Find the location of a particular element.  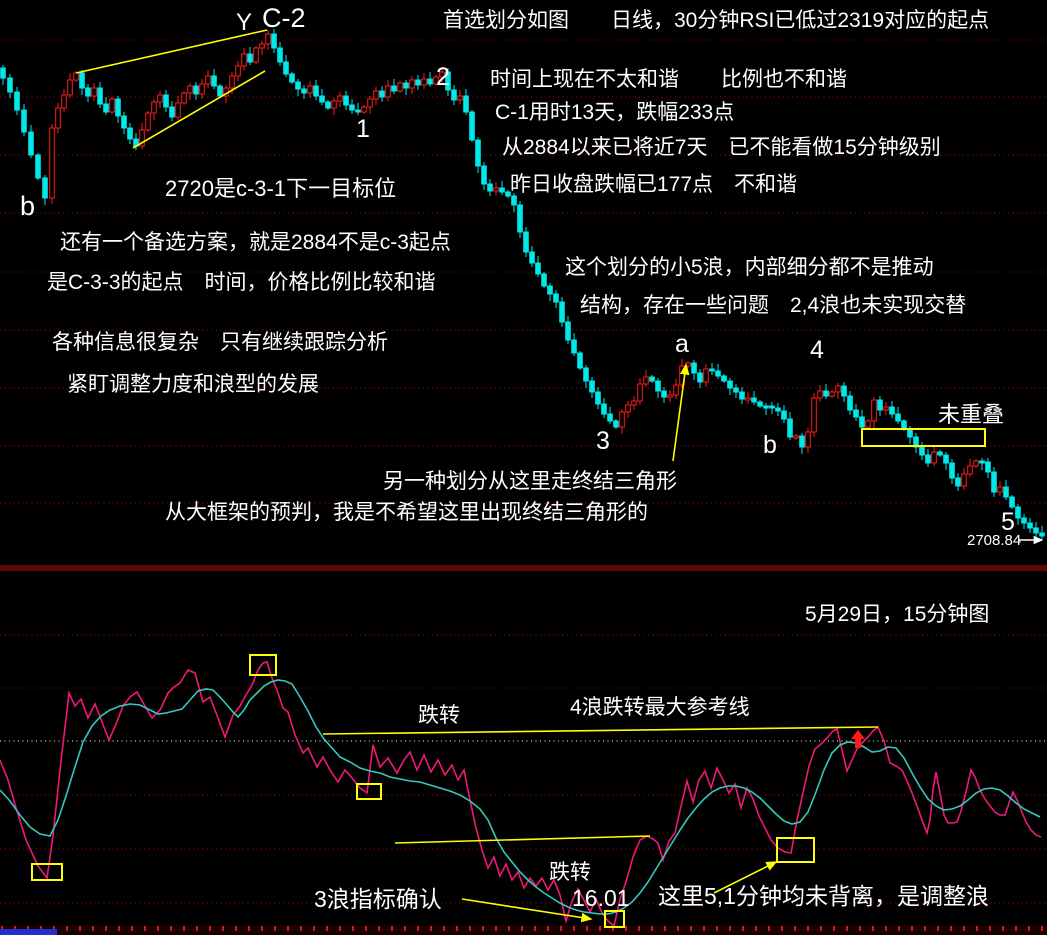

annotation-text: C-1用时13天，跌幅233点 is located at coordinates (614, 112).